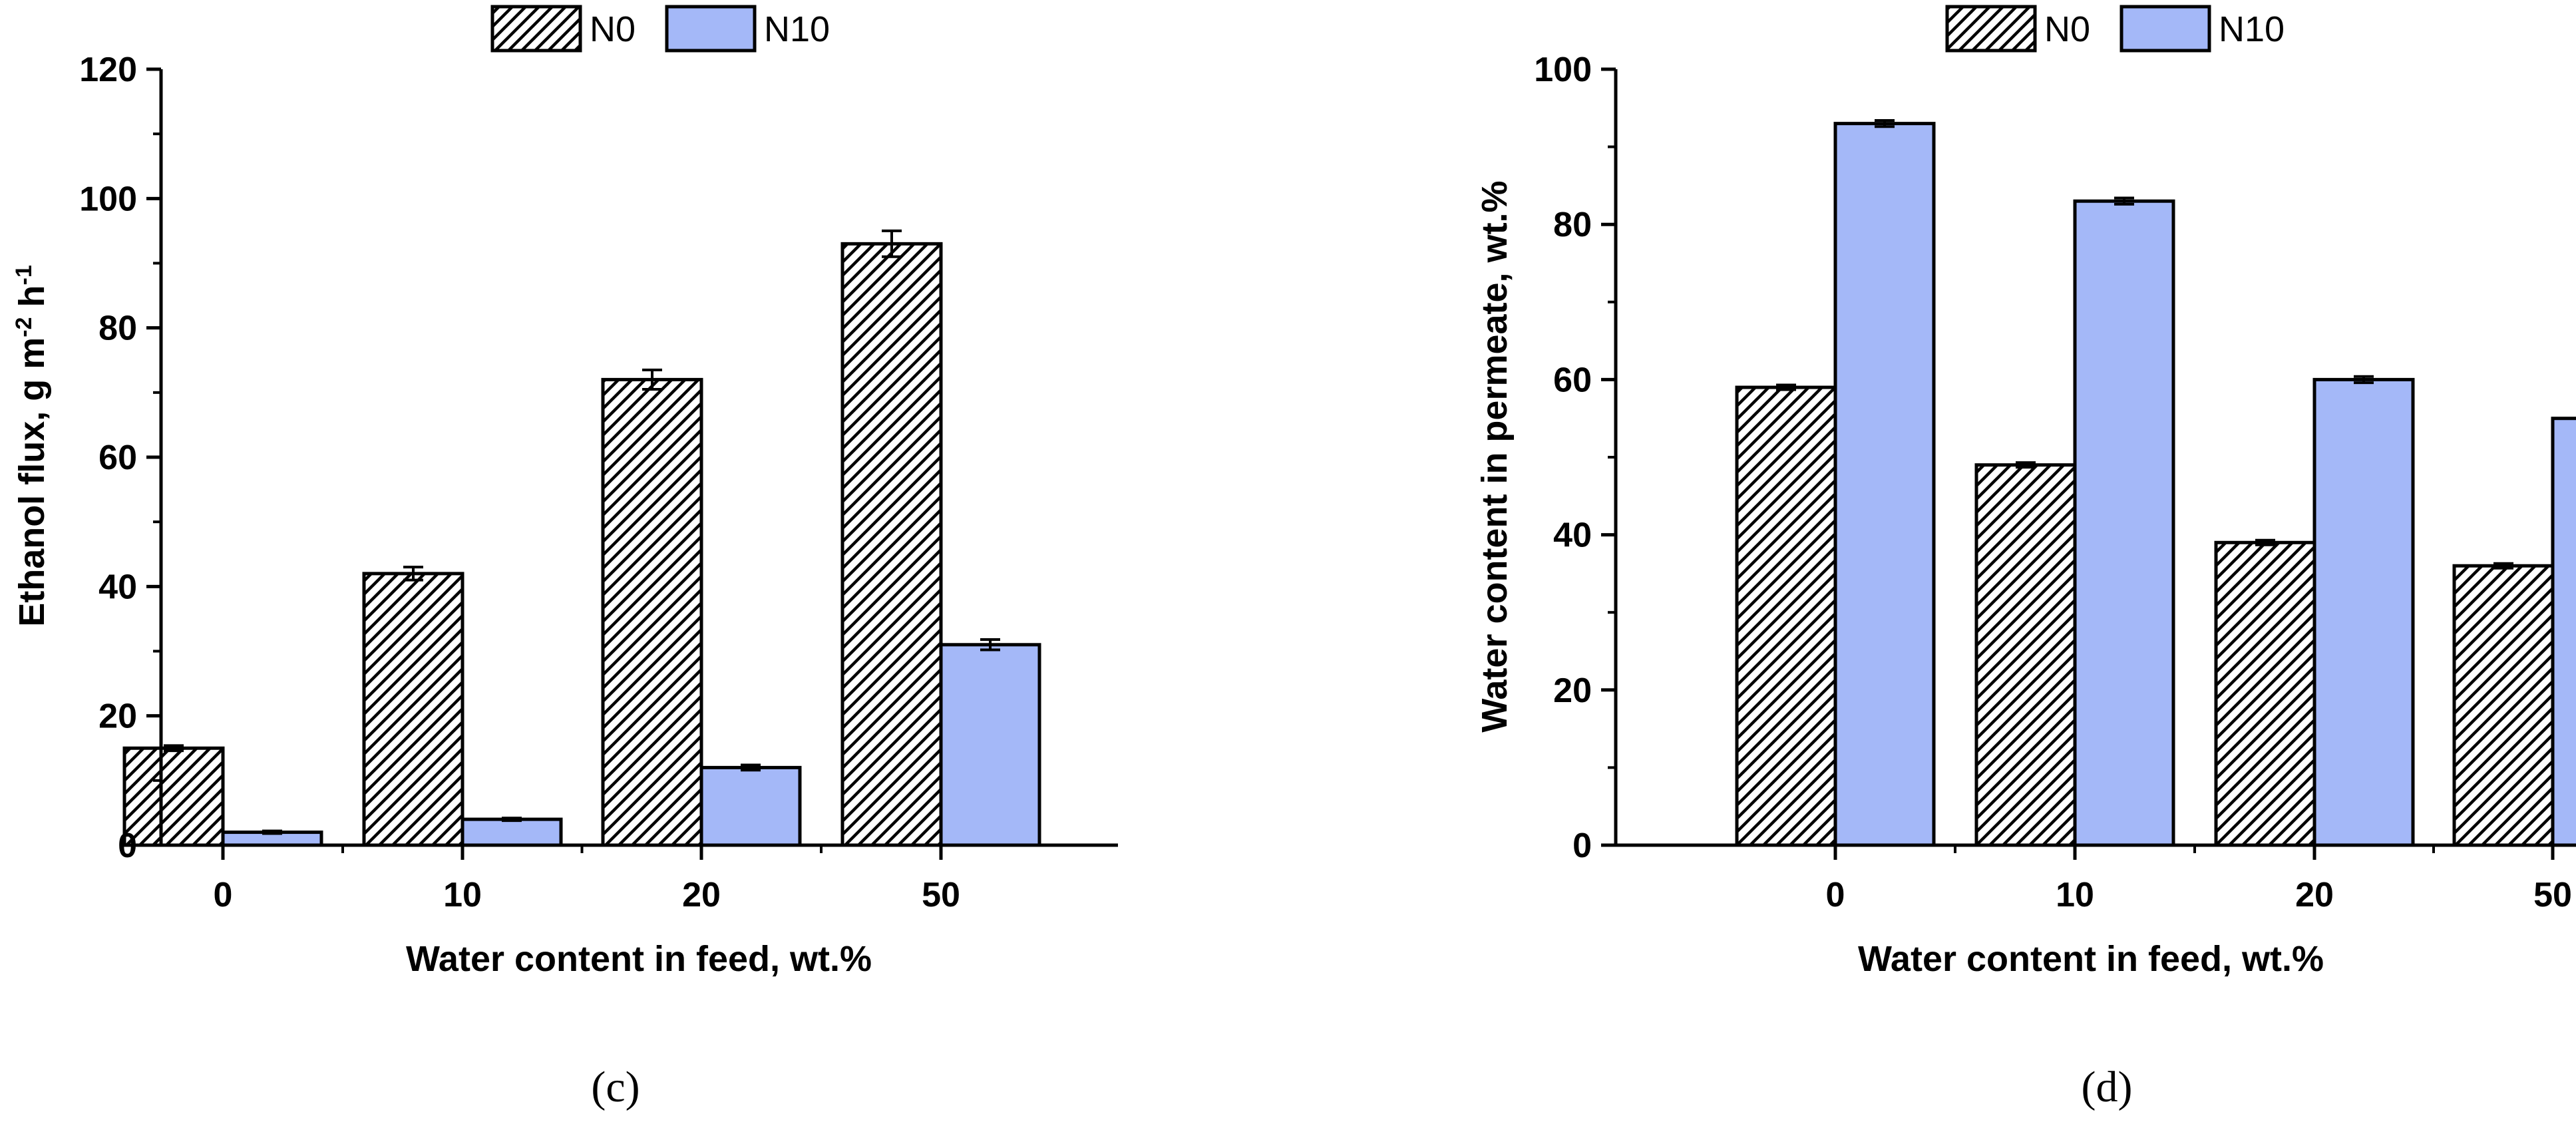  I want to click on error-bars, so click(2144, 344).